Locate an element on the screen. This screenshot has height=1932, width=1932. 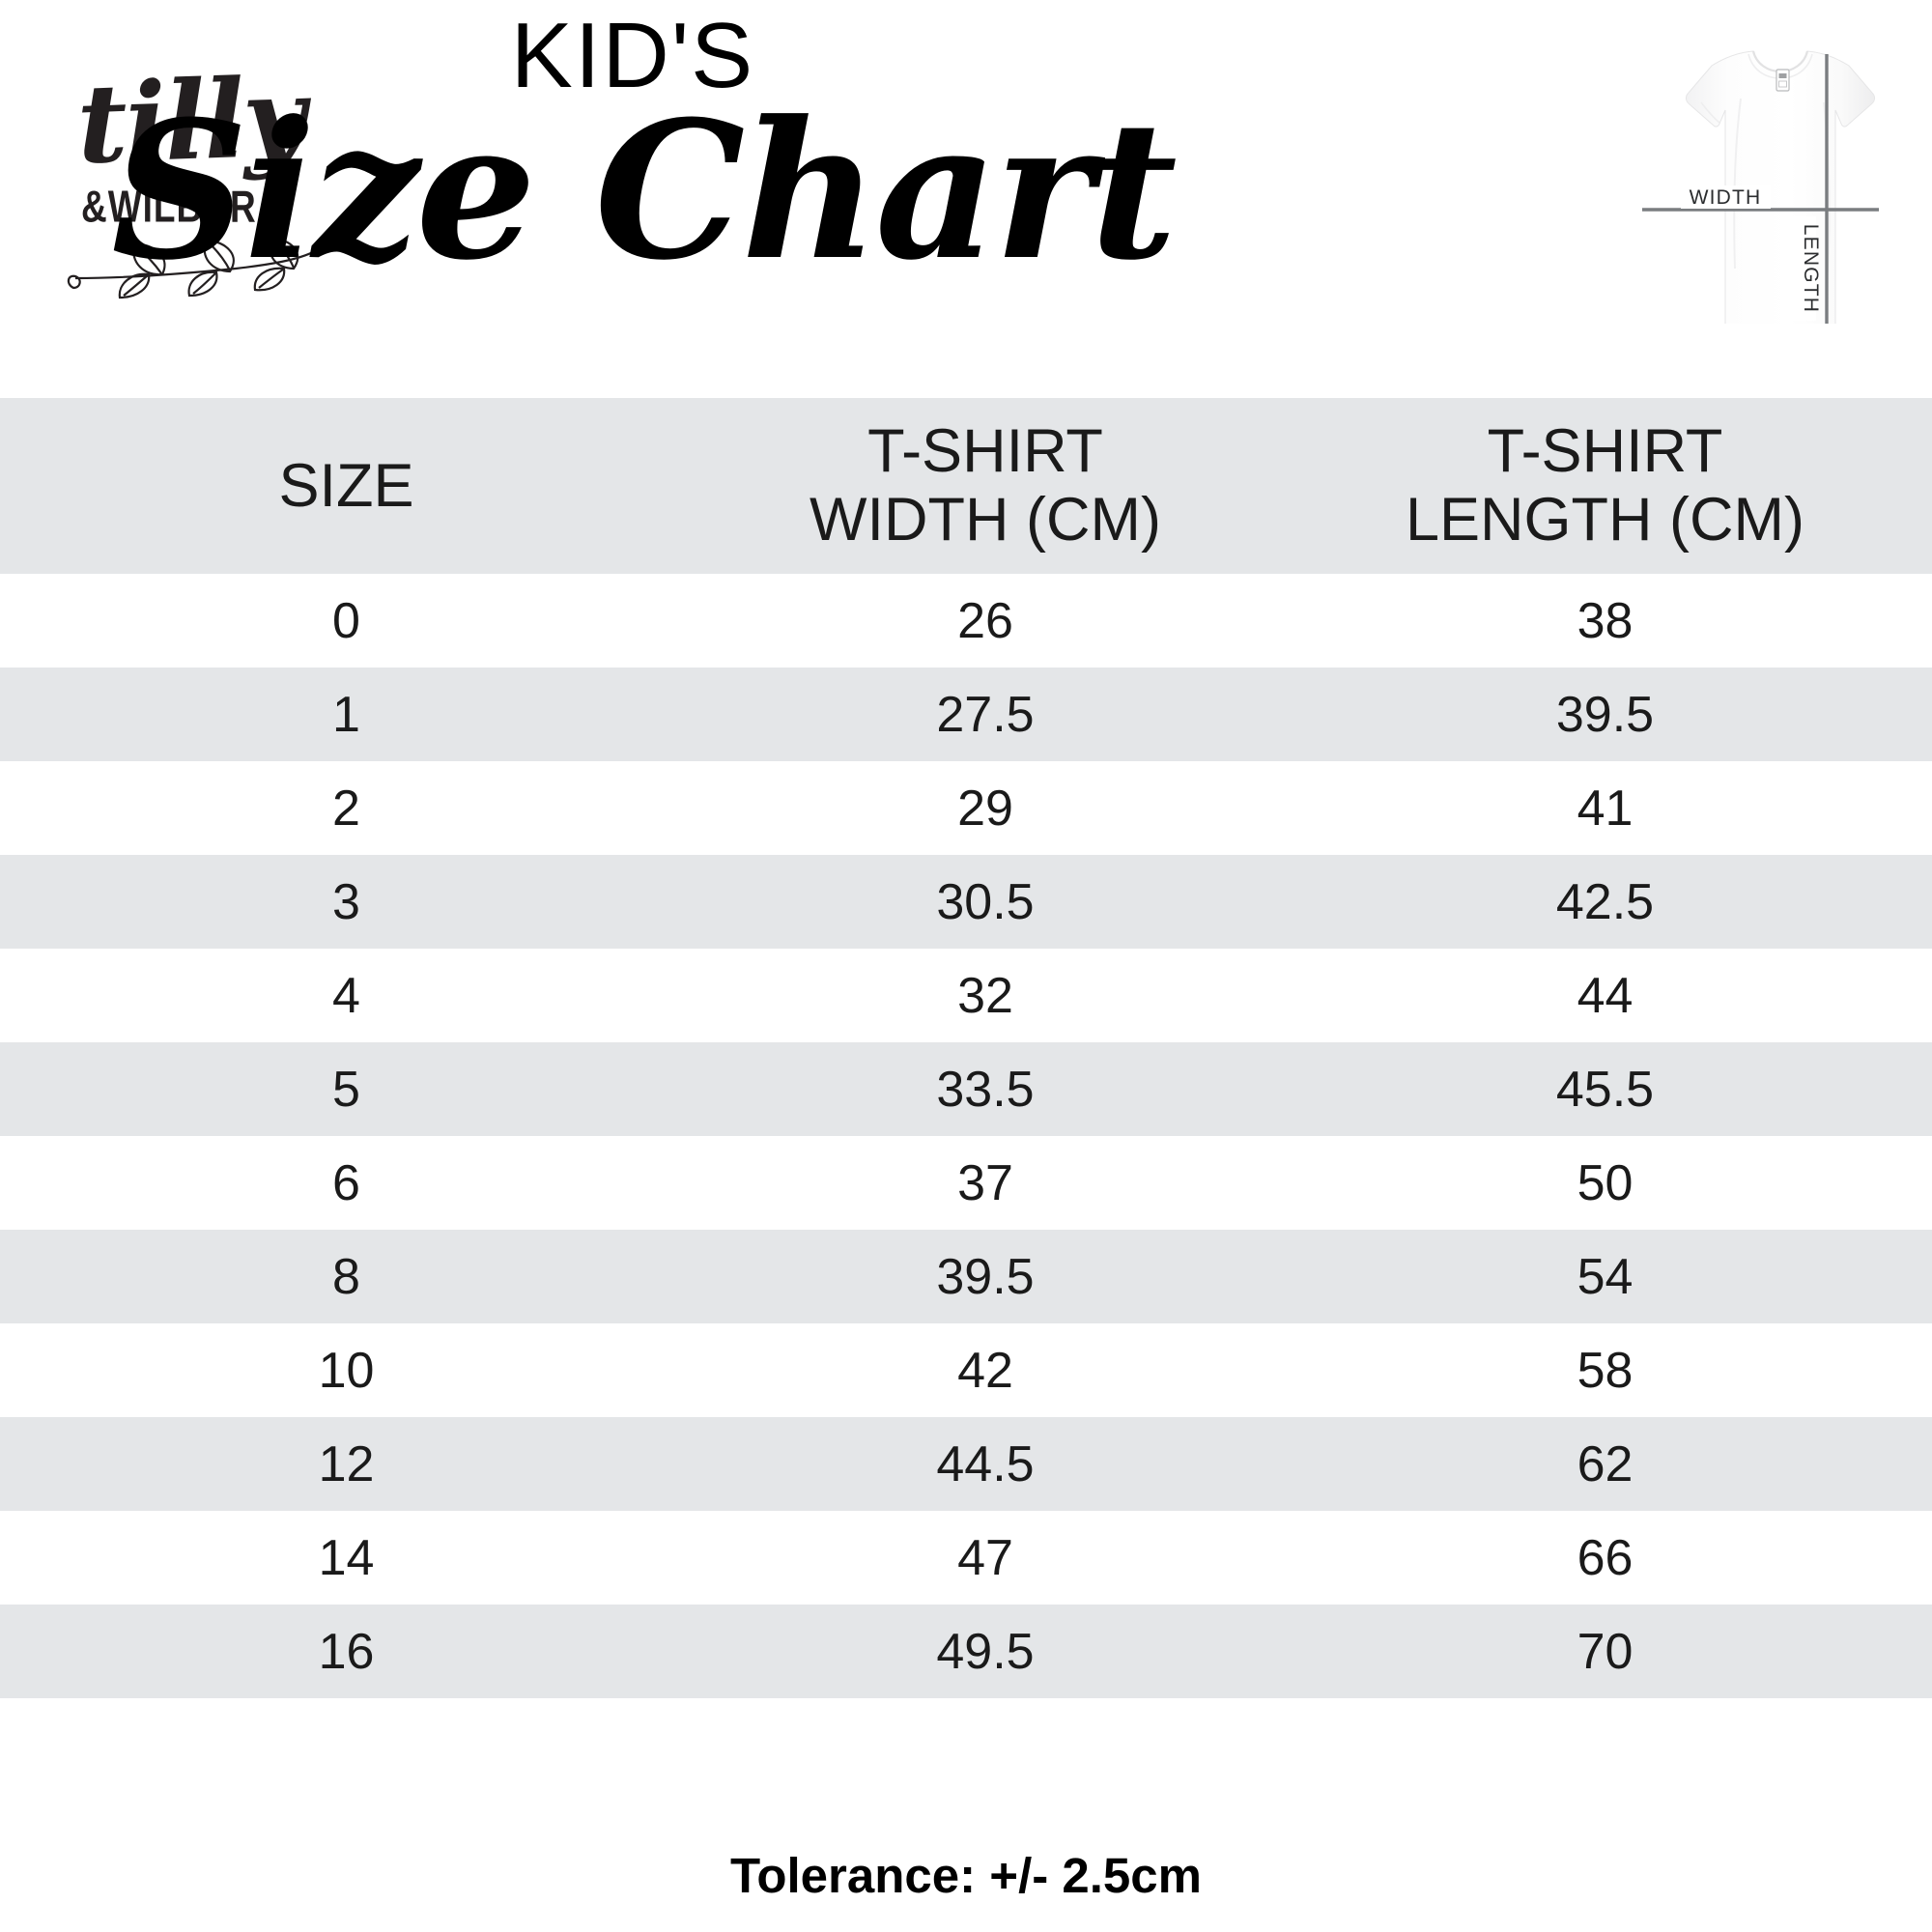
column-header-length-line1: T-SHIRT is located at coordinates (1605, 451).